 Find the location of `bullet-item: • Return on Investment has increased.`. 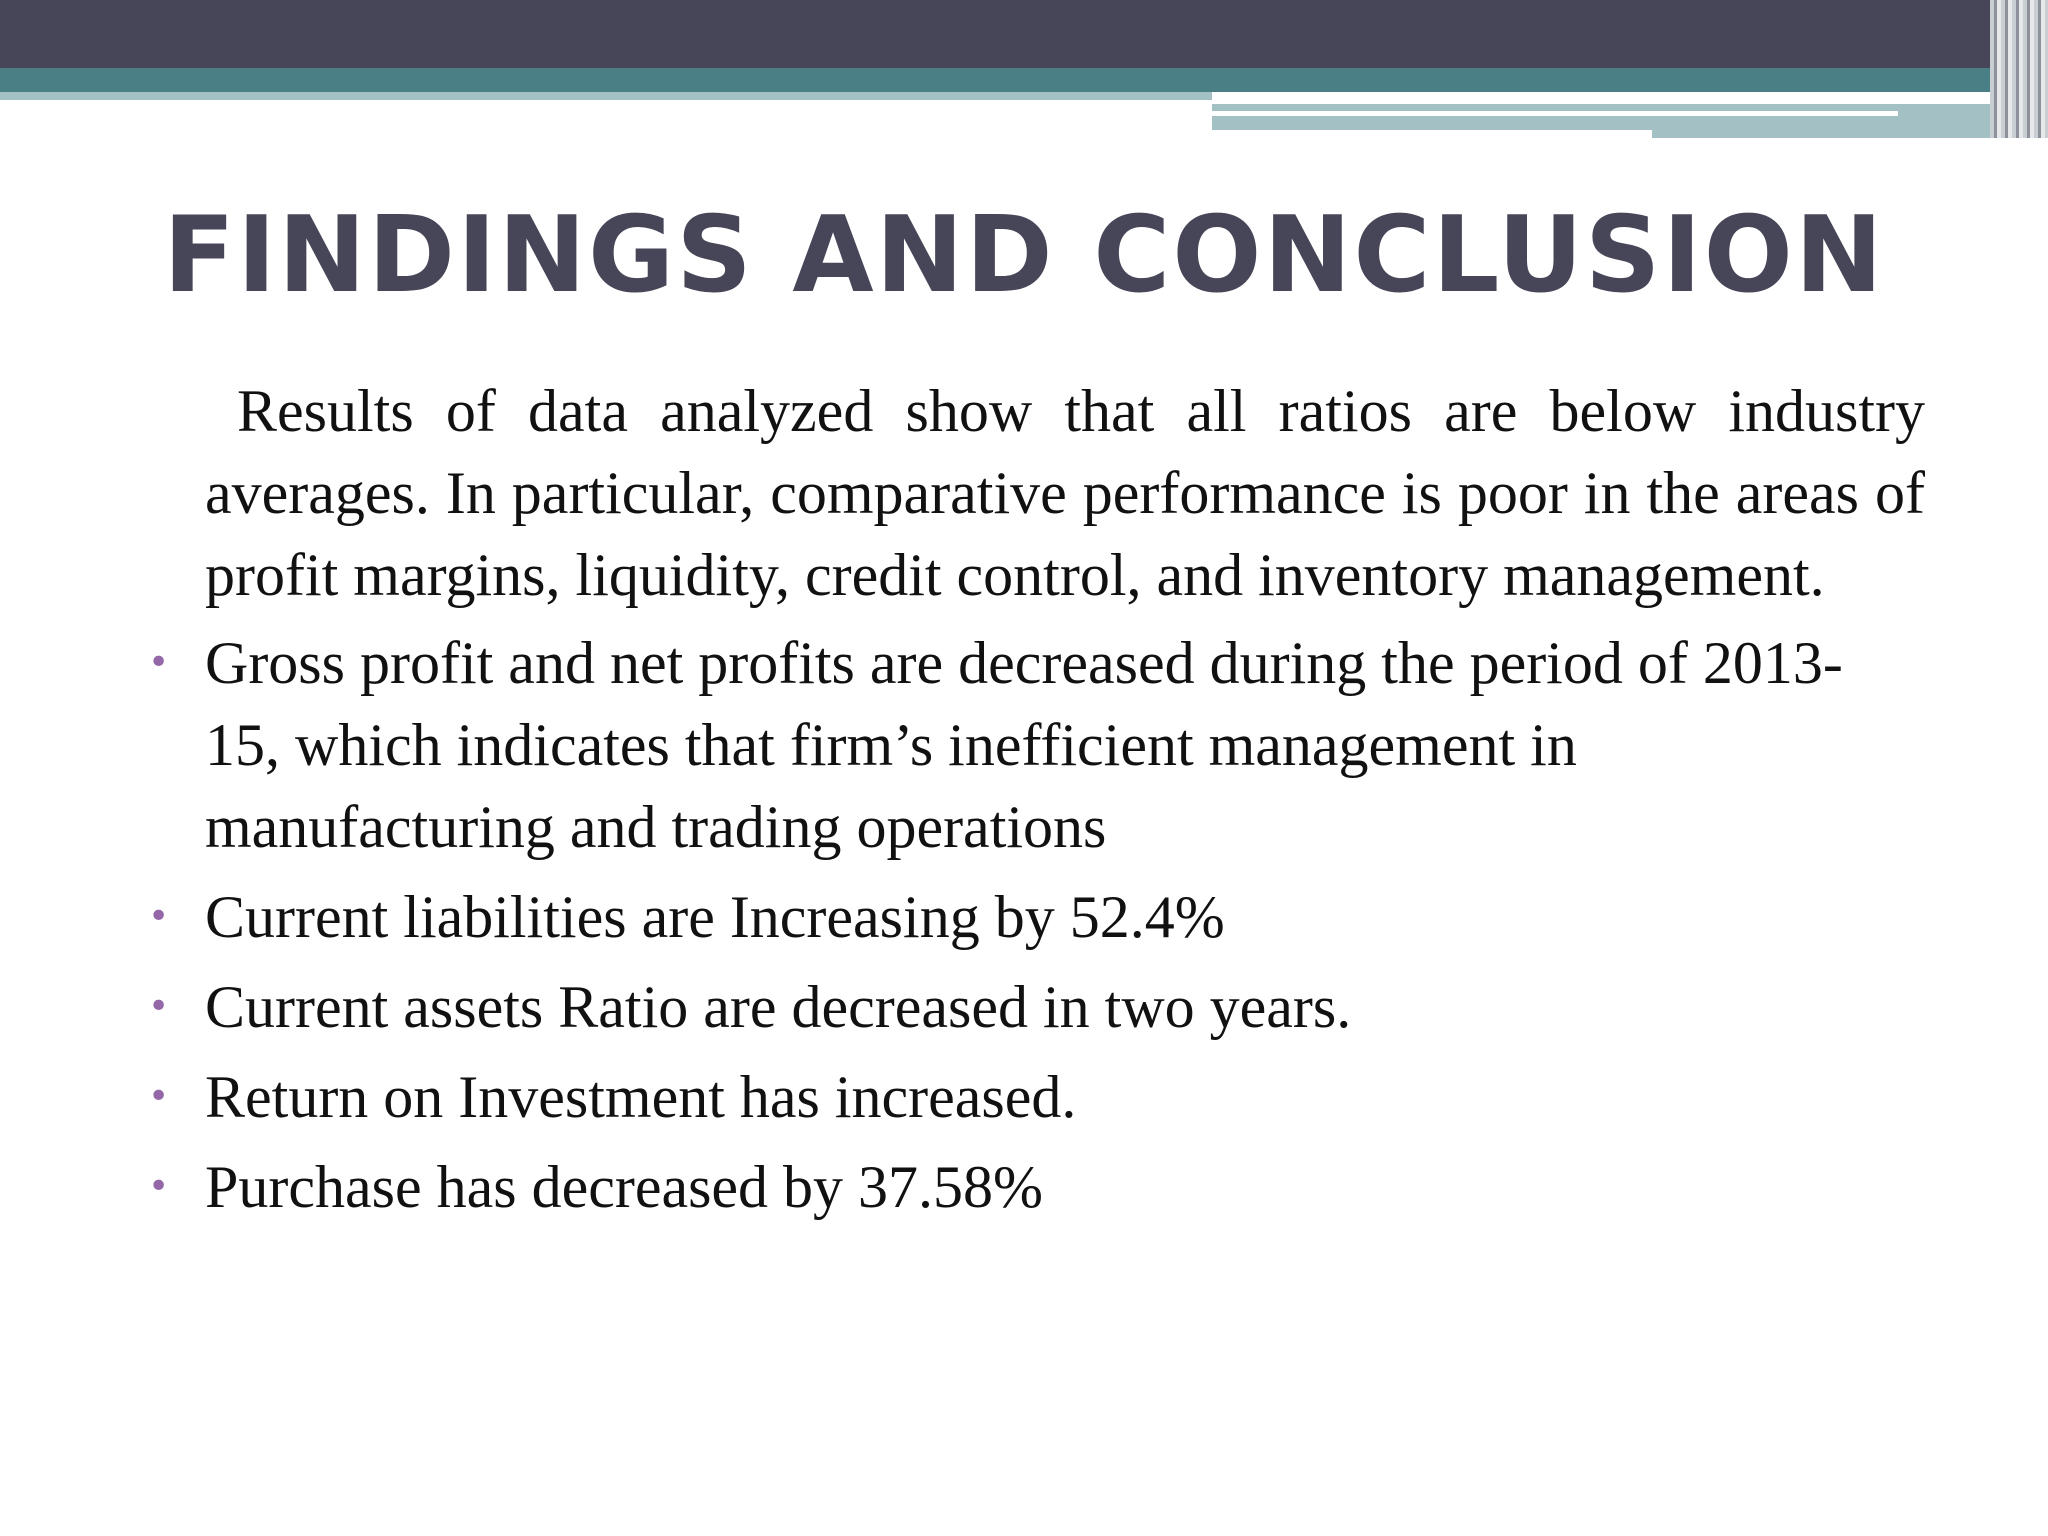

bullet-item: • Return on Investment has increased. is located at coordinates (1036, 1097).